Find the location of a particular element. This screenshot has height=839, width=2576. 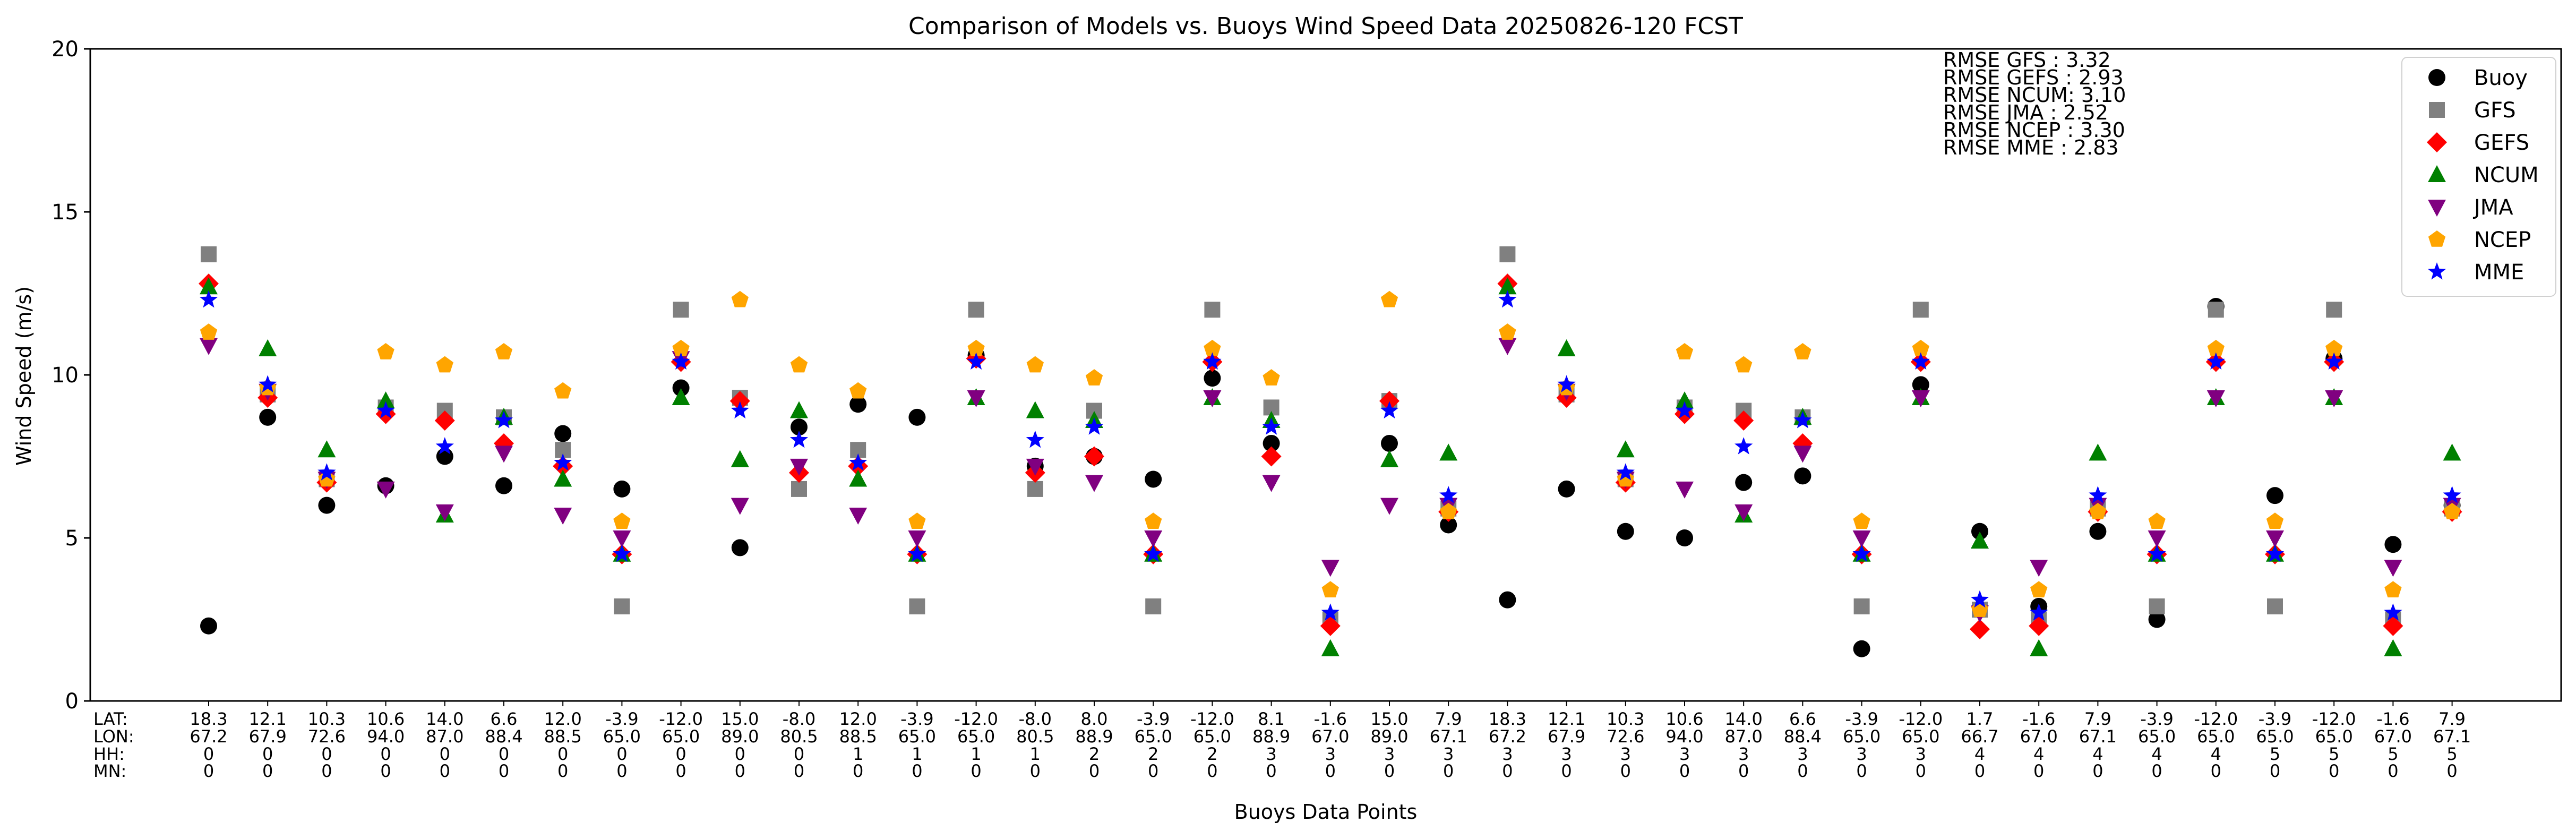

legend-label-ncep: NCEP is located at coordinates (2503, 240).